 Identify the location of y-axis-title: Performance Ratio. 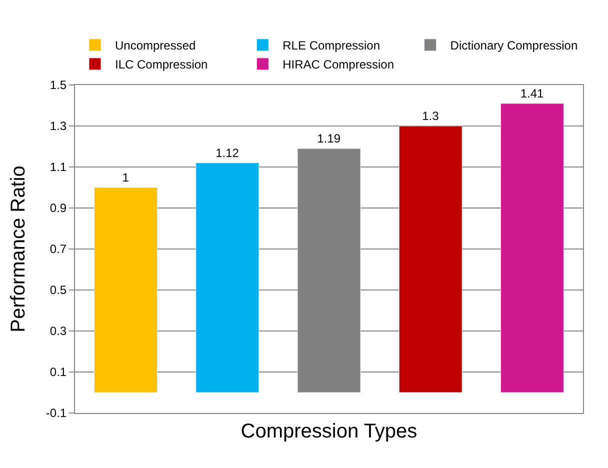
(18, 249).